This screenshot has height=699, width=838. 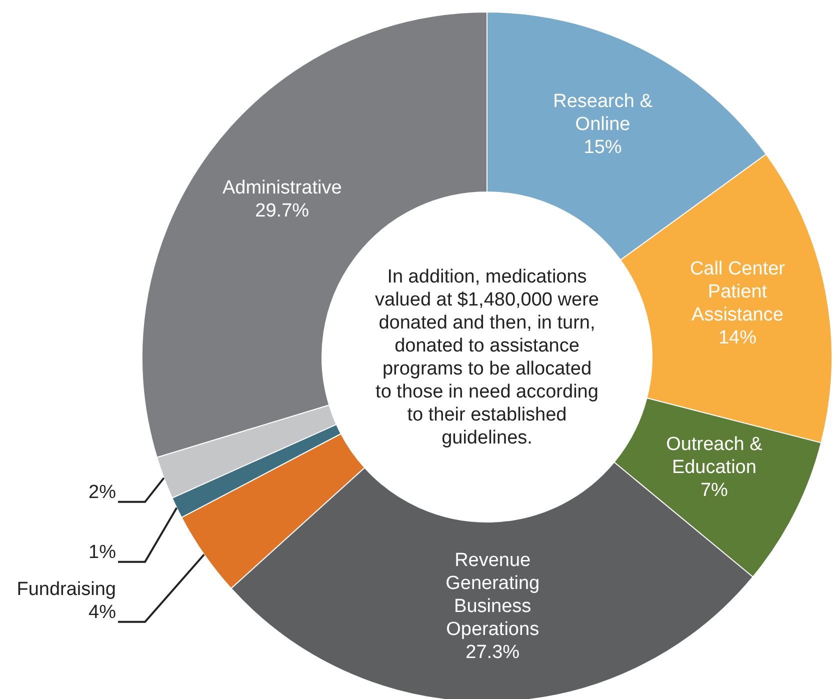 What do you see at coordinates (493, 595) in the screenshot?
I see `slice-label: Revenue Generating Business Operations` at bounding box center [493, 595].